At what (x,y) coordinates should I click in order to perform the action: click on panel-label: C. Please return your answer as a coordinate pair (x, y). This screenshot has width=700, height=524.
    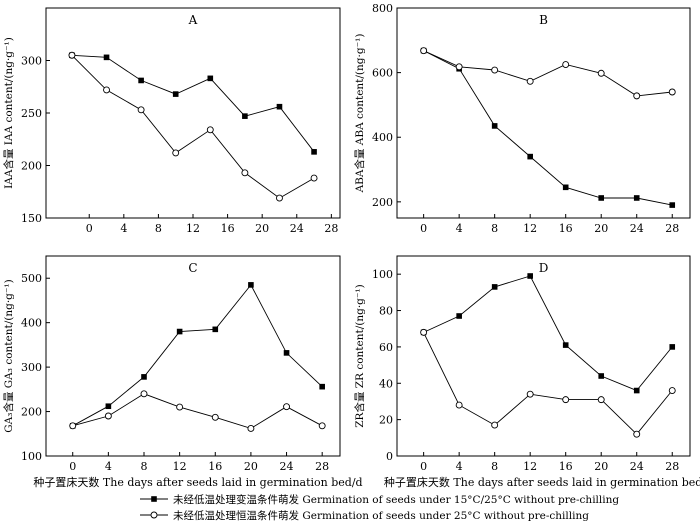
    Looking at the image, I should click on (192, 268).